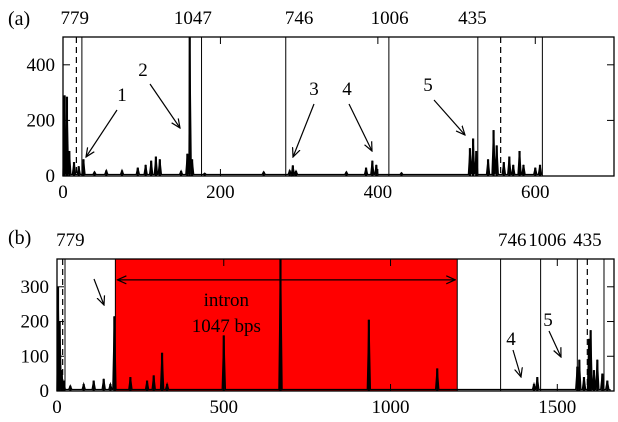  What do you see at coordinates (314, 89) in the screenshot?
I see `annotation-label: 3` at bounding box center [314, 89].